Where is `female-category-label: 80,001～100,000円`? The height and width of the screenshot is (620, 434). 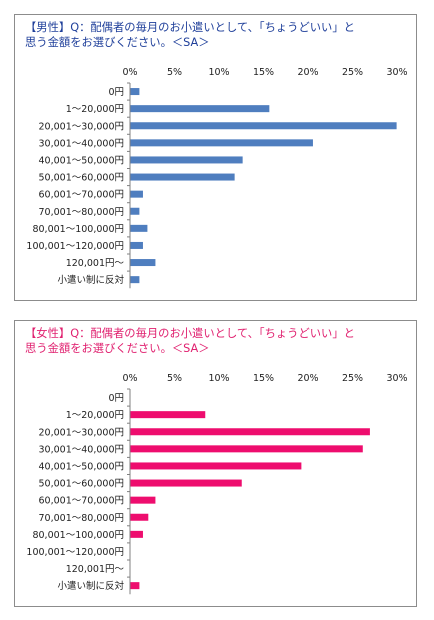 female-category-label: 80,001～100,000円 is located at coordinates (78, 535).